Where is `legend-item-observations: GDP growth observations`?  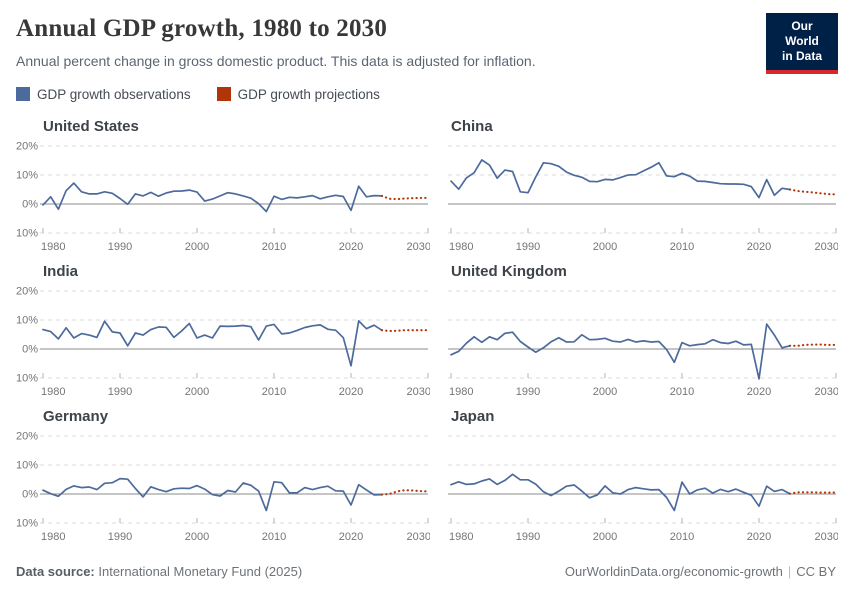 legend-item-observations: GDP growth observations is located at coordinates (103, 94).